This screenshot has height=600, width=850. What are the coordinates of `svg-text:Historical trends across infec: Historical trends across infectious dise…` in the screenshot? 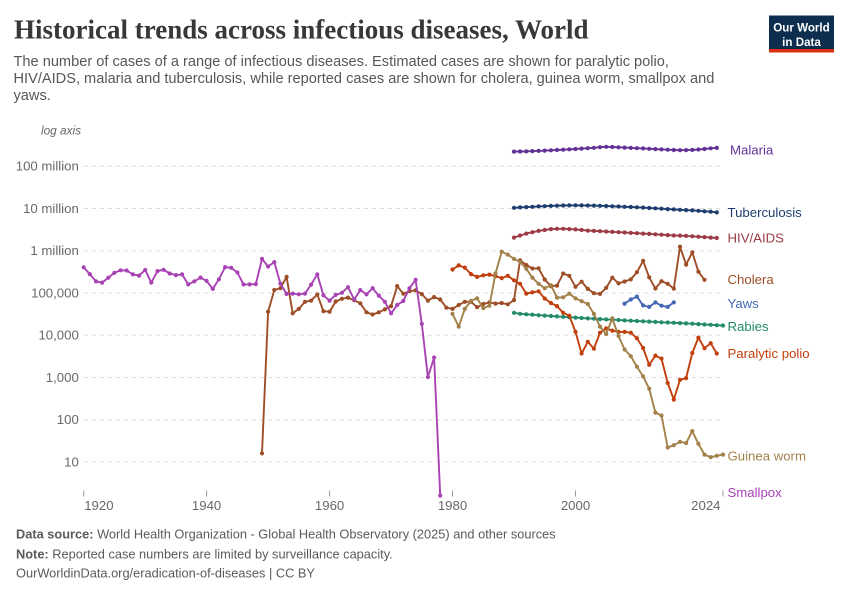 It's located at (301, 30).